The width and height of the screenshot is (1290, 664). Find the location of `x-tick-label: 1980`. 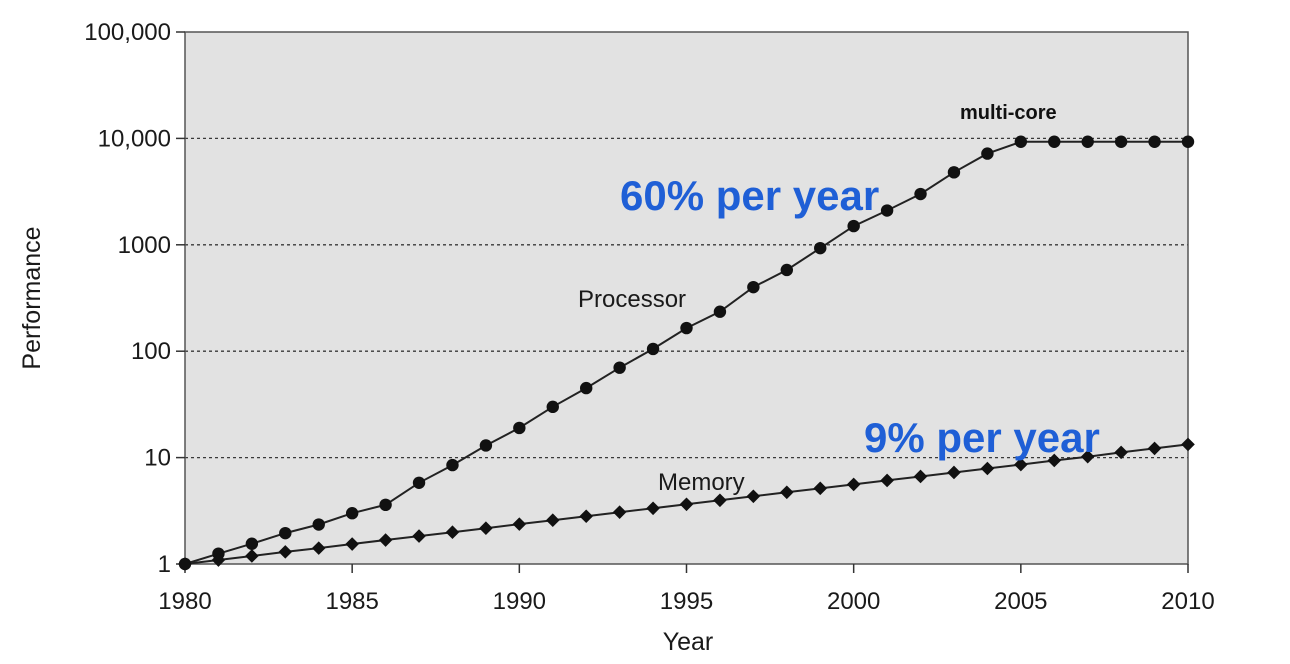

x-tick-label: 1980 is located at coordinates (184, 601).